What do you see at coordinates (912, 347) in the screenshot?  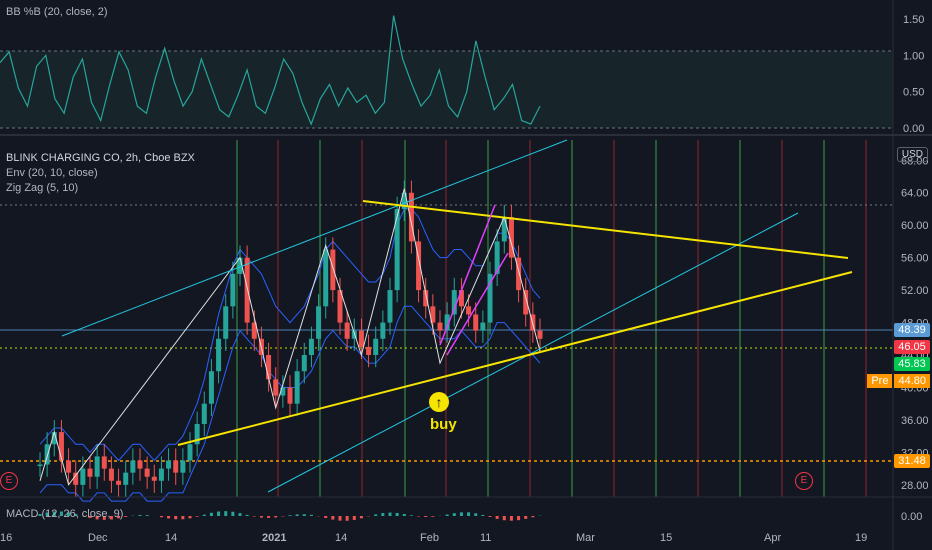 I see `envelope-upper-tag: 46.05` at bounding box center [912, 347].